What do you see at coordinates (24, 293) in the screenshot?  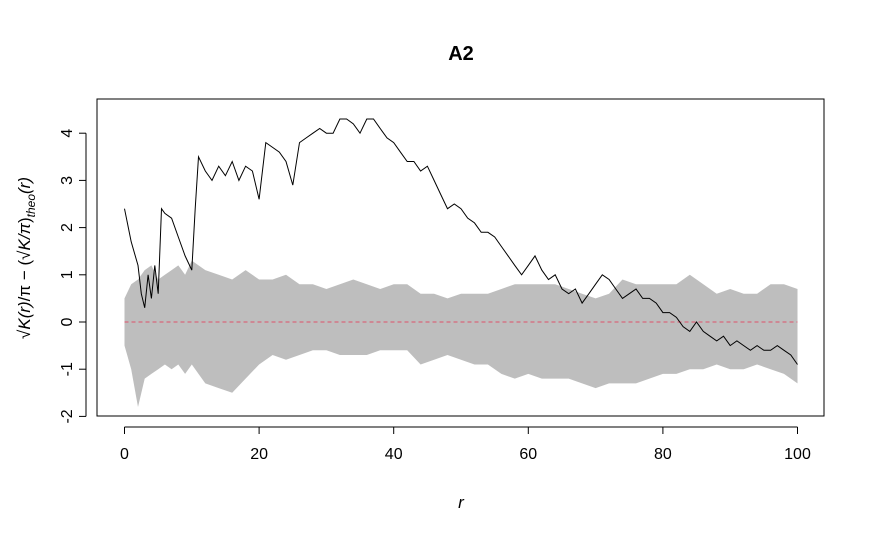 I see `y-label-div1: /π` at bounding box center [24, 293].